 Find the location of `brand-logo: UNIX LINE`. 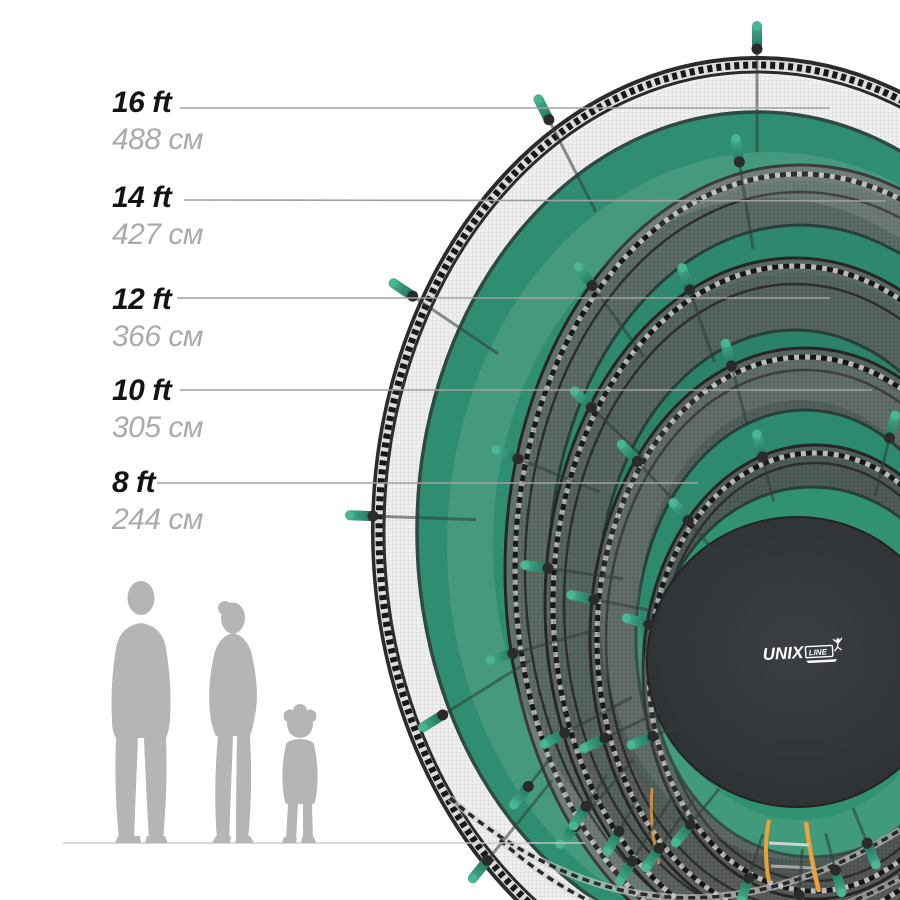

brand-logo: UNIX LINE is located at coordinates (802, 650).